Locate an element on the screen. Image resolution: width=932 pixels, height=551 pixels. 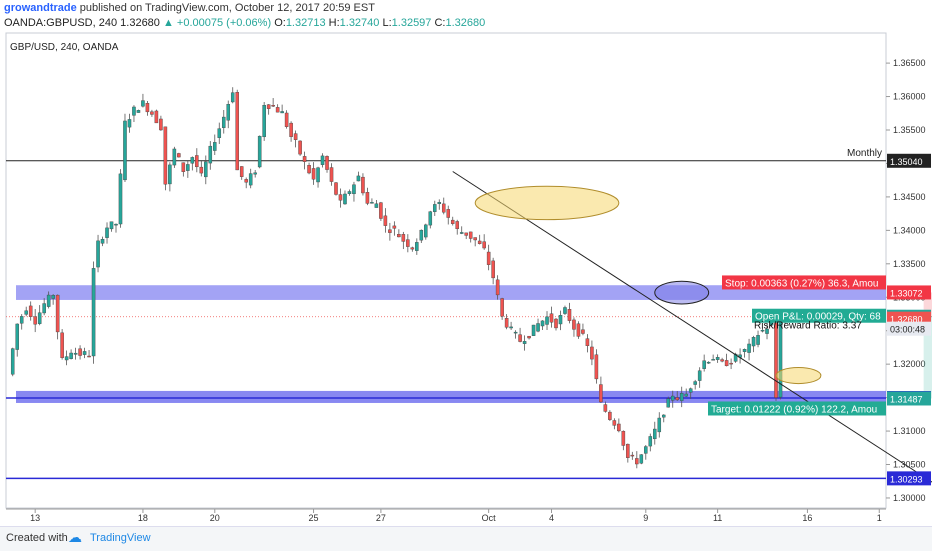
close-label: C: is located at coordinates (440, 23).